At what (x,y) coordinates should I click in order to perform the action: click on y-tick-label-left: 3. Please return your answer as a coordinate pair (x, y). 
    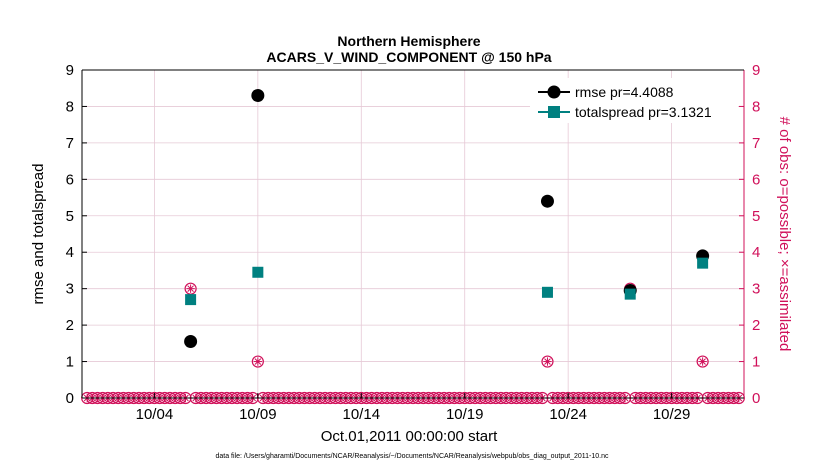
    Looking at the image, I should click on (70, 289).